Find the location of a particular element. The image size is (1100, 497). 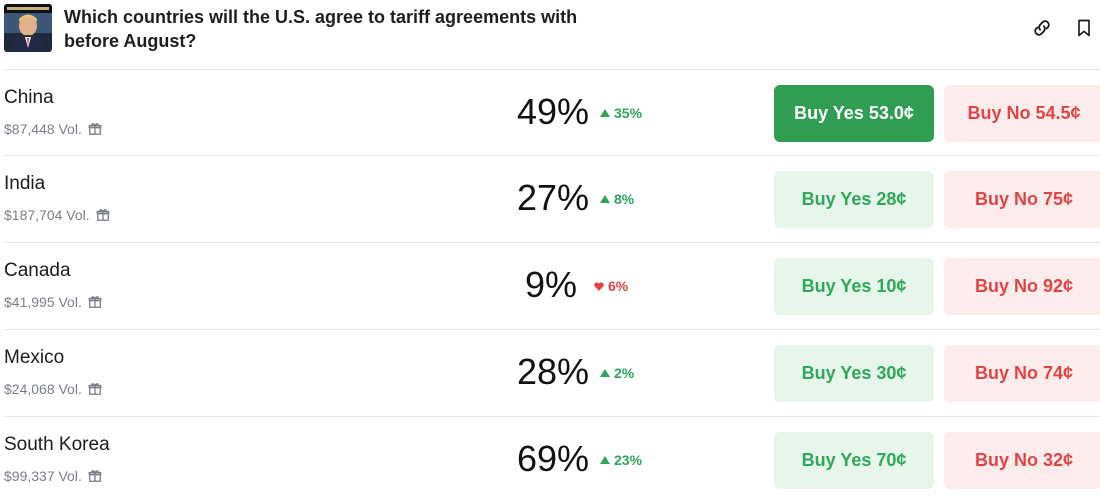

probability-change: 2% is located at coordinates (617, 373).